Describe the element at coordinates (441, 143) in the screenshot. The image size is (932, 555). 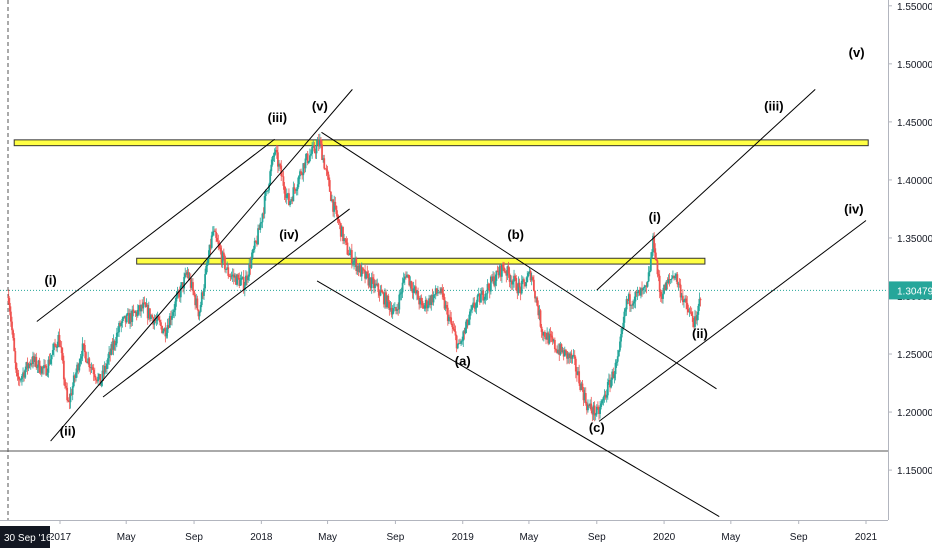
I see `resistance-zone` at that location.